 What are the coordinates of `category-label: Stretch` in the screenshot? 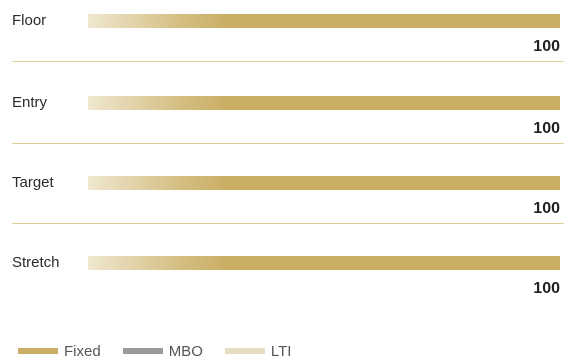 It's located at (36, 262).